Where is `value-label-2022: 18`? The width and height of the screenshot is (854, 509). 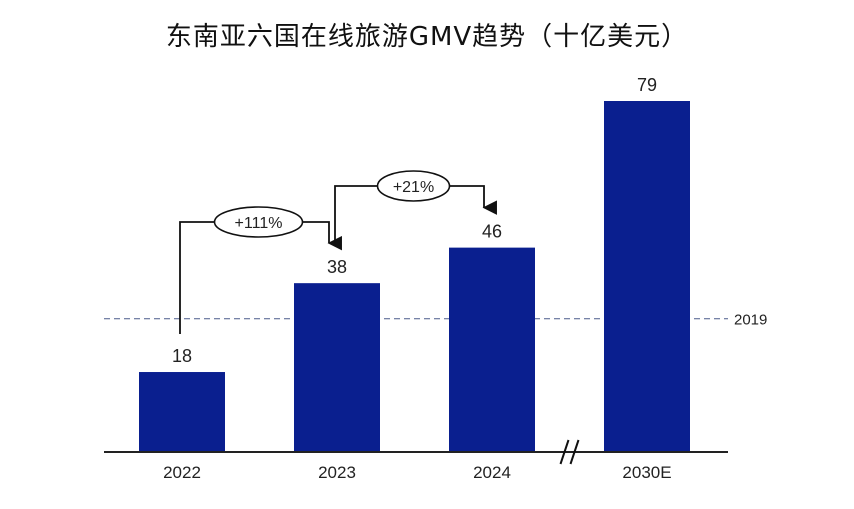 value-label-2022: 18 is located at coordinates (182, 356).